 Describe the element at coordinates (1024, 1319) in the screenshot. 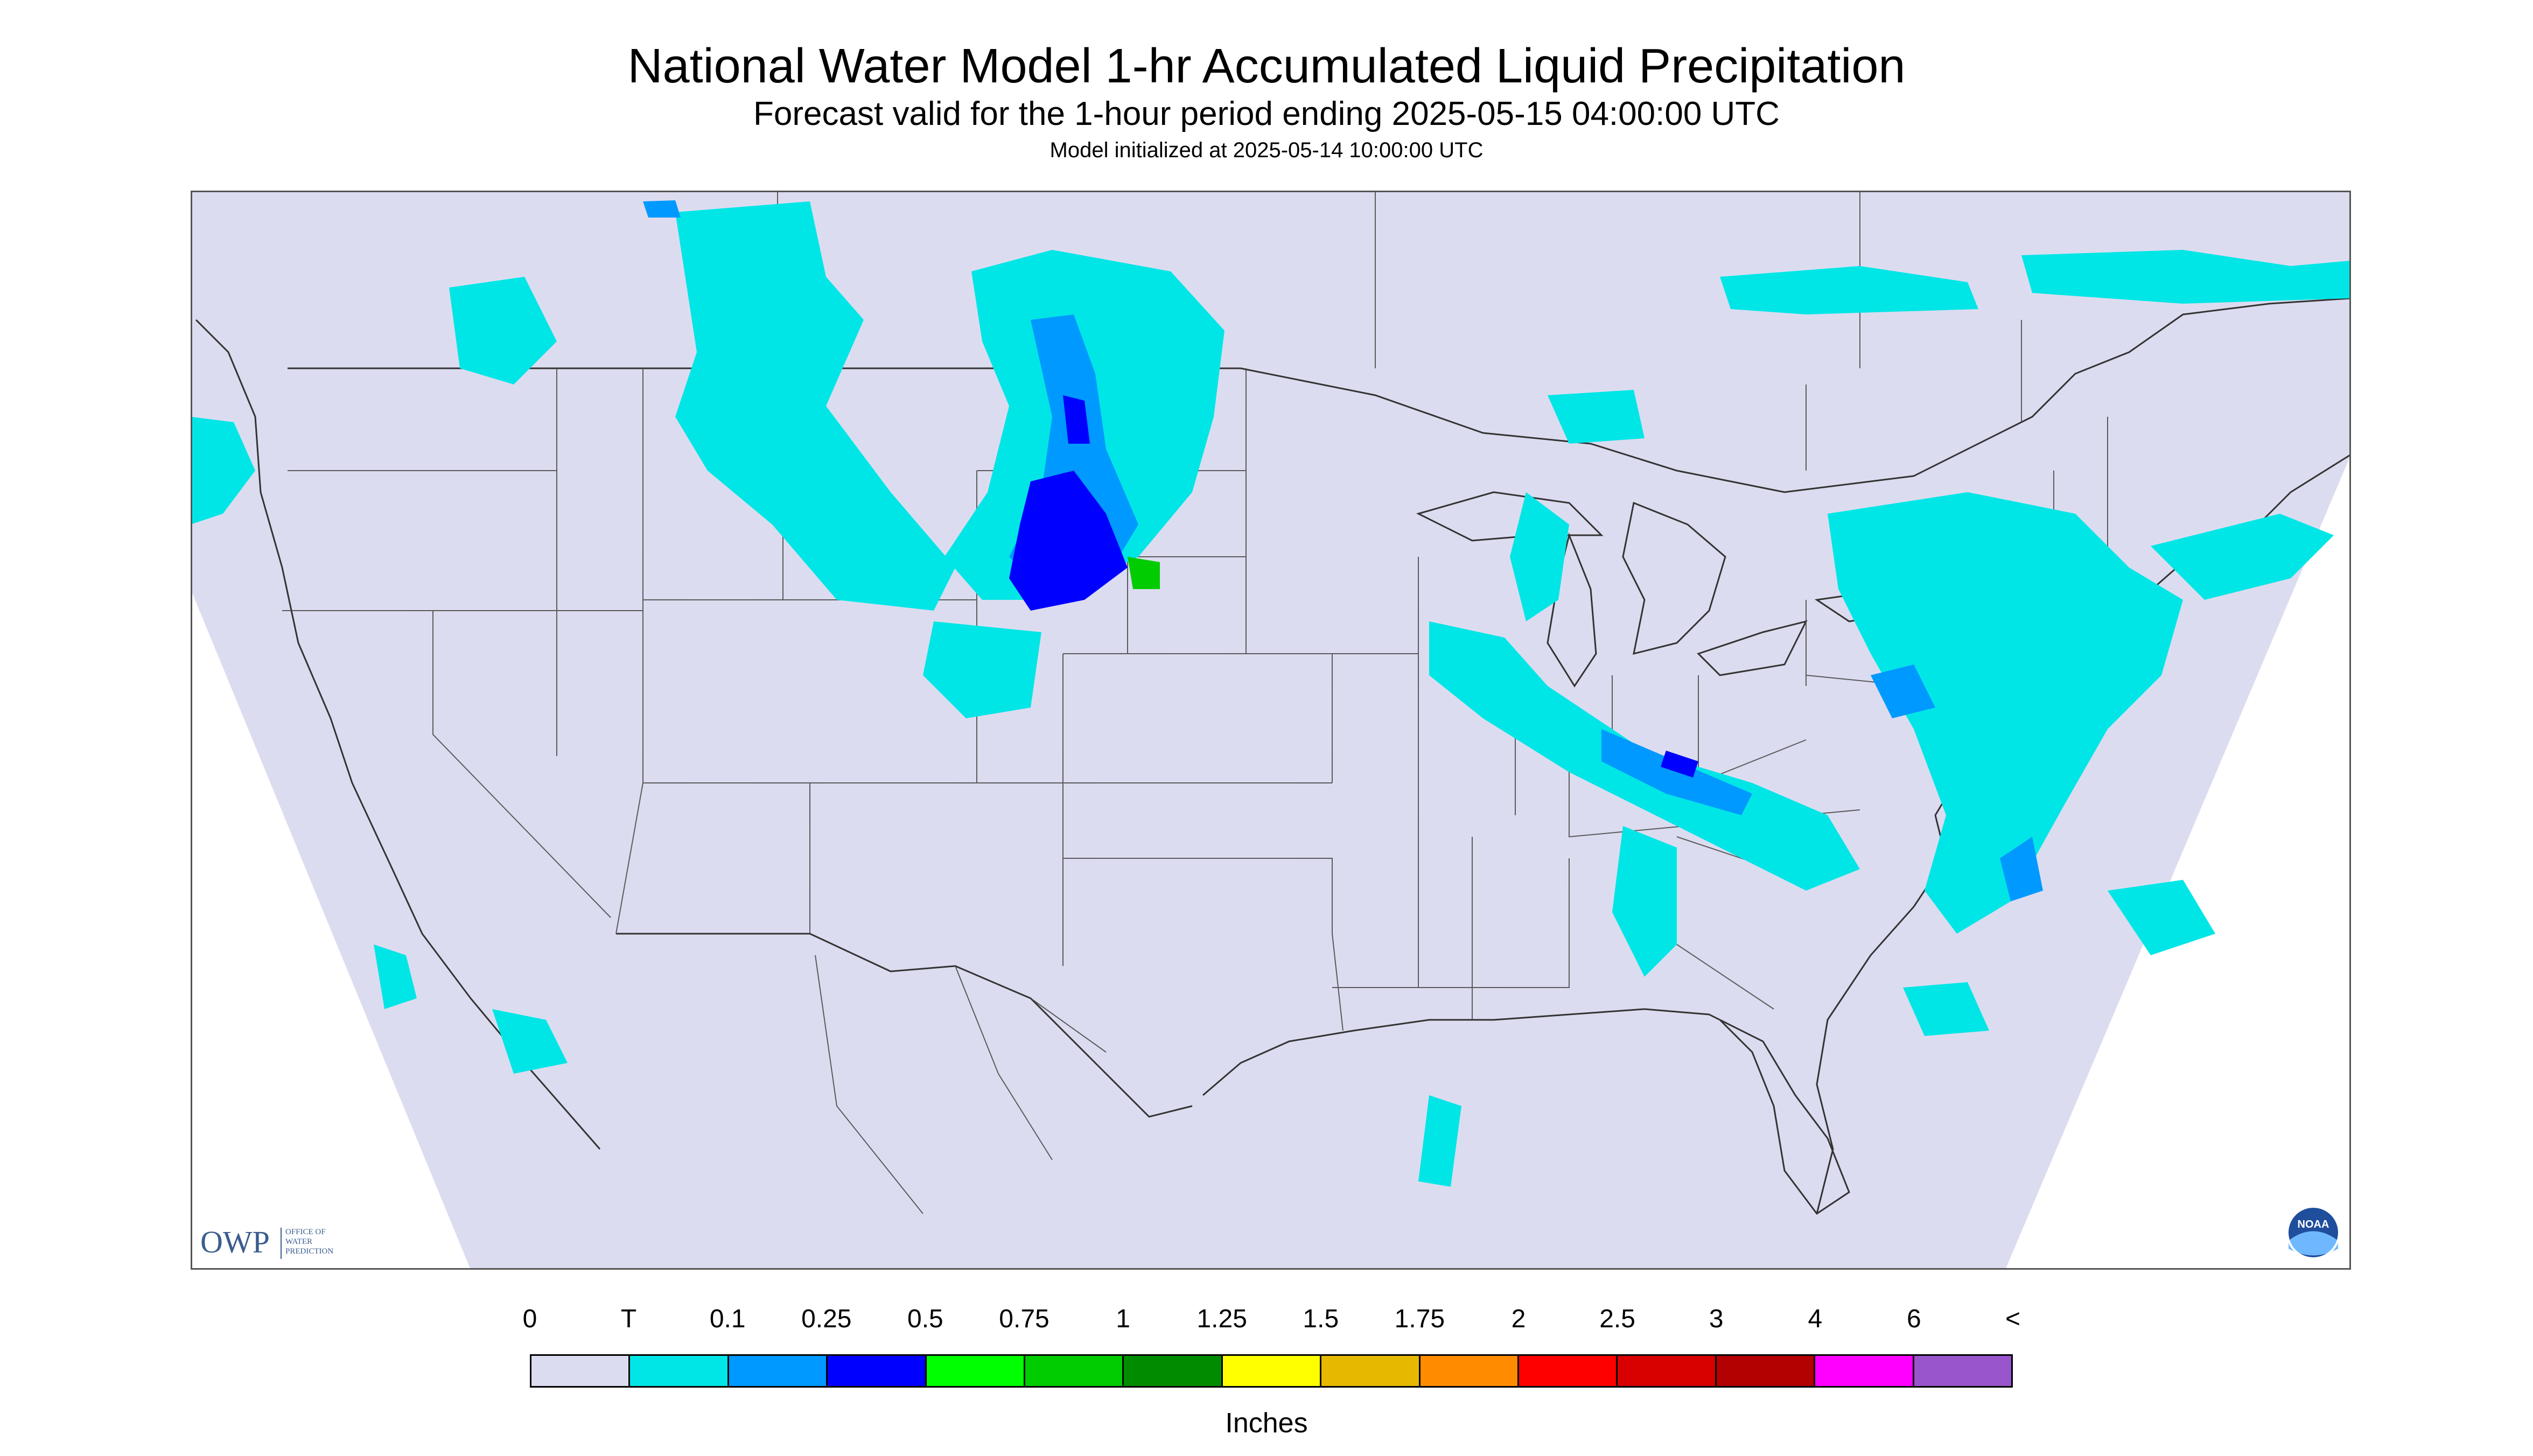

I see `legend-tick-label: 0.75` at that location.